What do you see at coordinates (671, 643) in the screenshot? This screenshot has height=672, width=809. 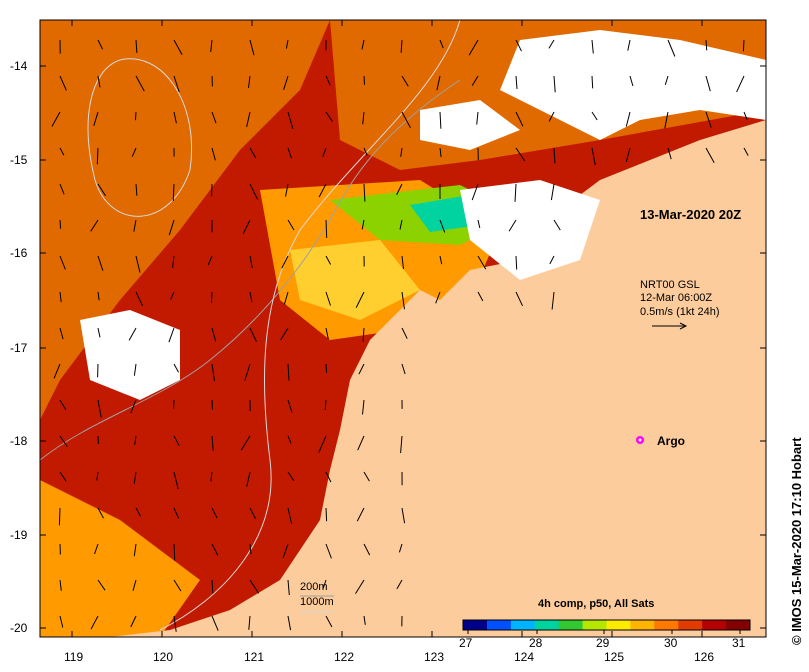 I see `colorbar-tick: 30` at bounding box center [671, 643].